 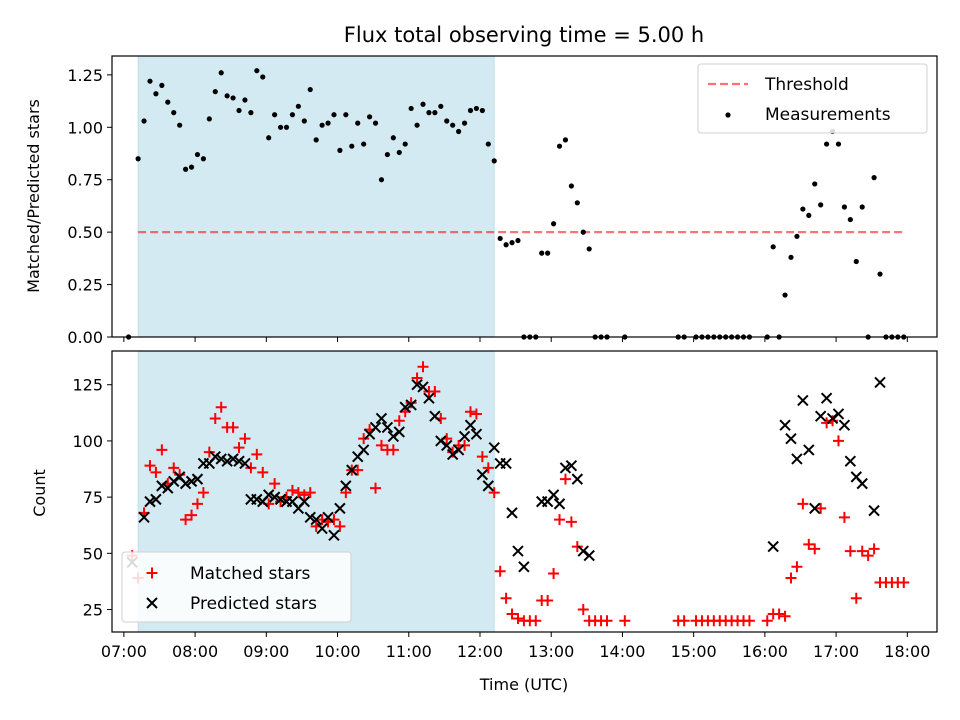 What do you see at coordinates (728, 115) in the screenshot?
I see `legend-measurements-swatch` at bounding box center [728, 115].